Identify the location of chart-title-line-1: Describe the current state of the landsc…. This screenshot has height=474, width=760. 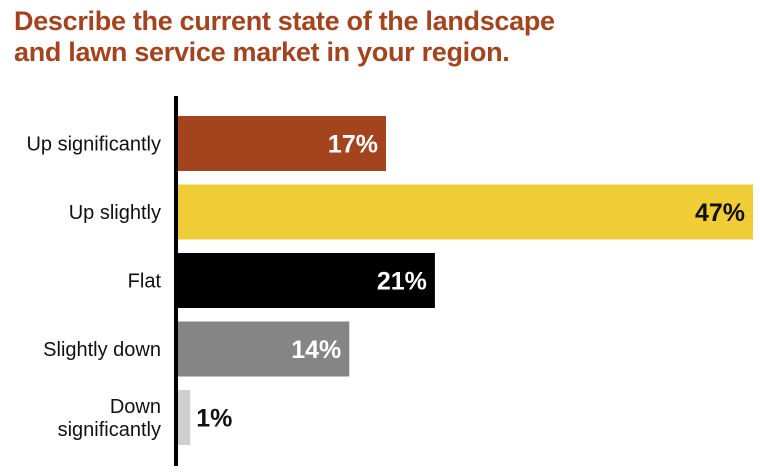
(284, 21).